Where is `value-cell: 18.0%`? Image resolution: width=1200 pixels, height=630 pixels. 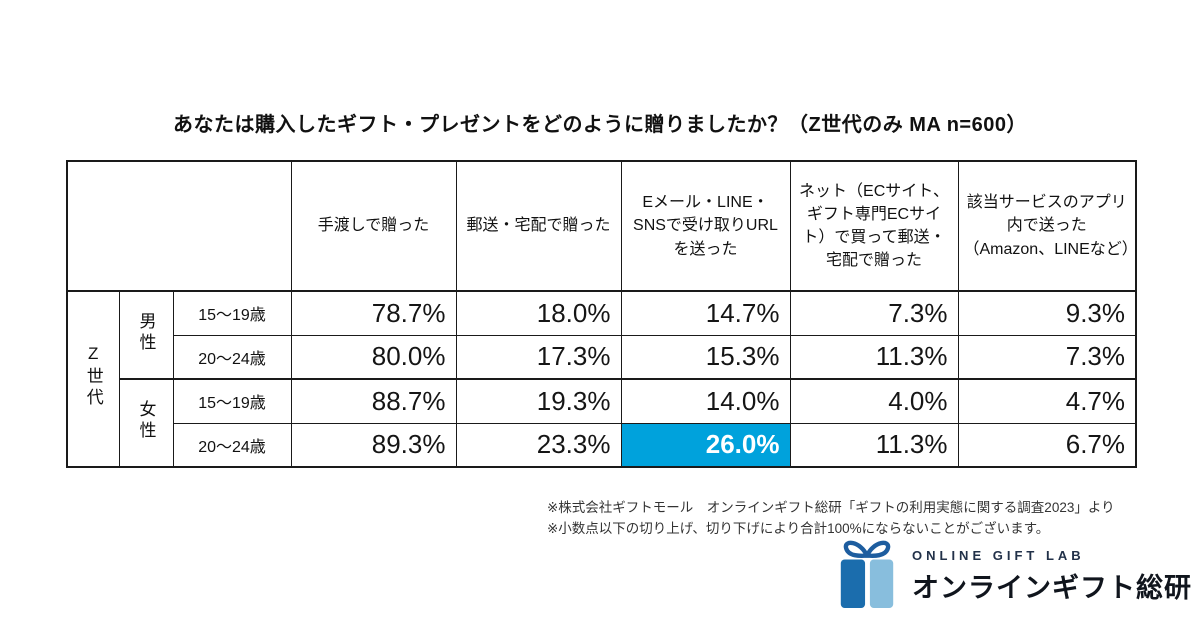
value-cell: 18.0% is located at coordinates (538, 313).